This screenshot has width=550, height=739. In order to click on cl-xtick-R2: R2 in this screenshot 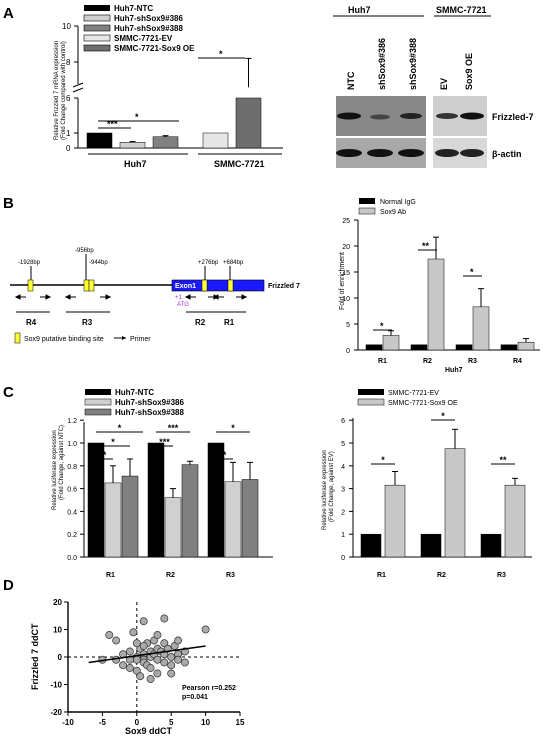, I will do `click(170, 575)`.